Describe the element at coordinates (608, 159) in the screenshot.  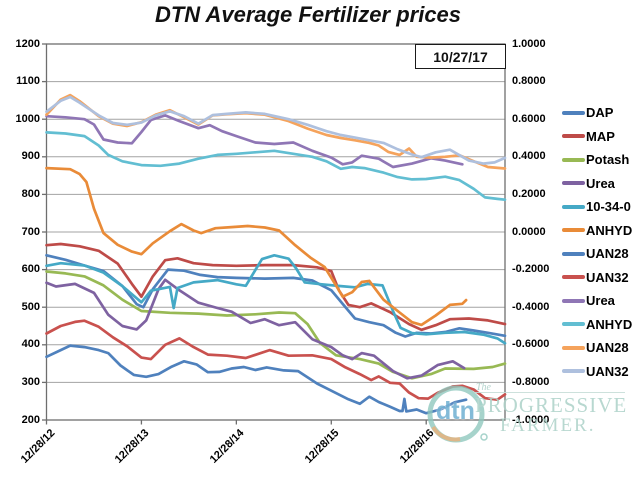
I see `legend-label: Potash` at that location.